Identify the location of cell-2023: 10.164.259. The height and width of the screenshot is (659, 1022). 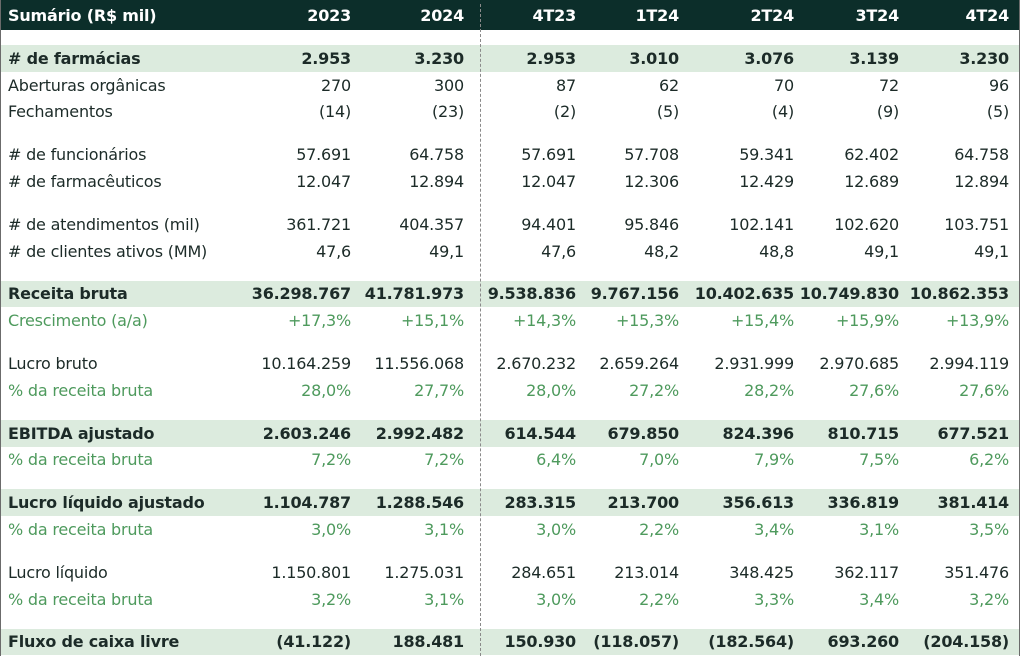
(306, 364).